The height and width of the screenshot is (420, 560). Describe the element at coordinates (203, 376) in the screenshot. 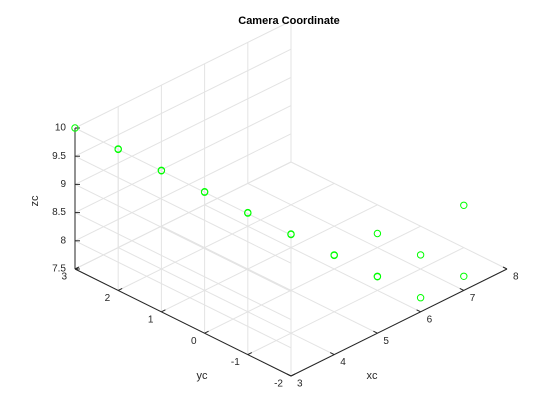

I see `y-axis-label: yc` at that location.